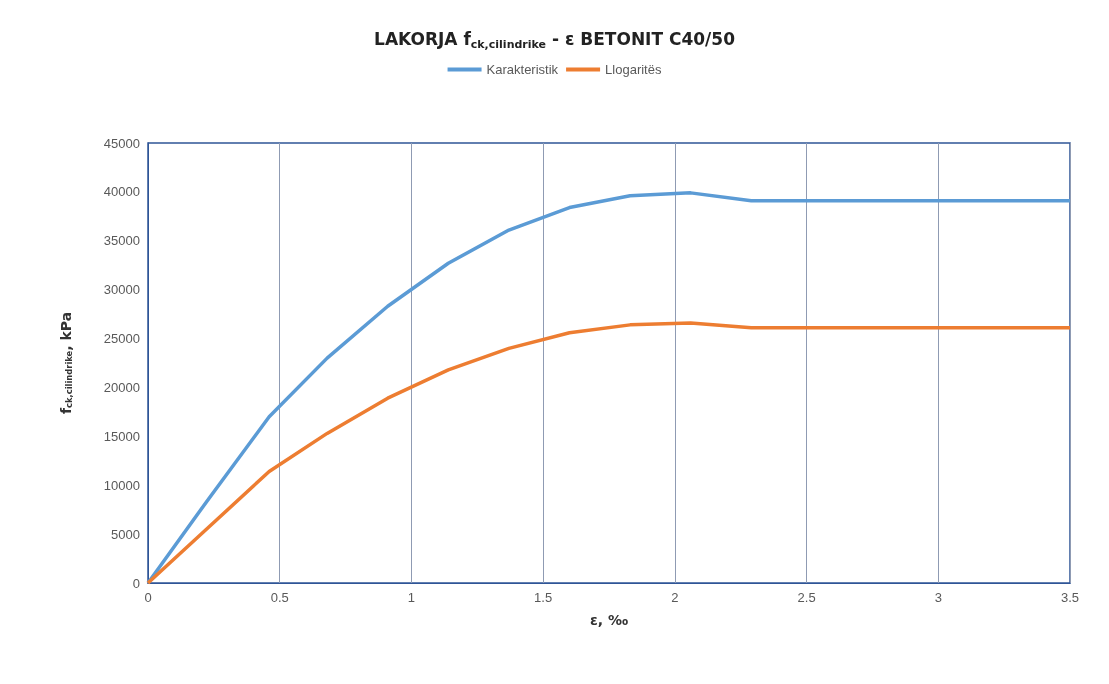  I want to click on x-tick-label: 0.5, so click(279, 597).